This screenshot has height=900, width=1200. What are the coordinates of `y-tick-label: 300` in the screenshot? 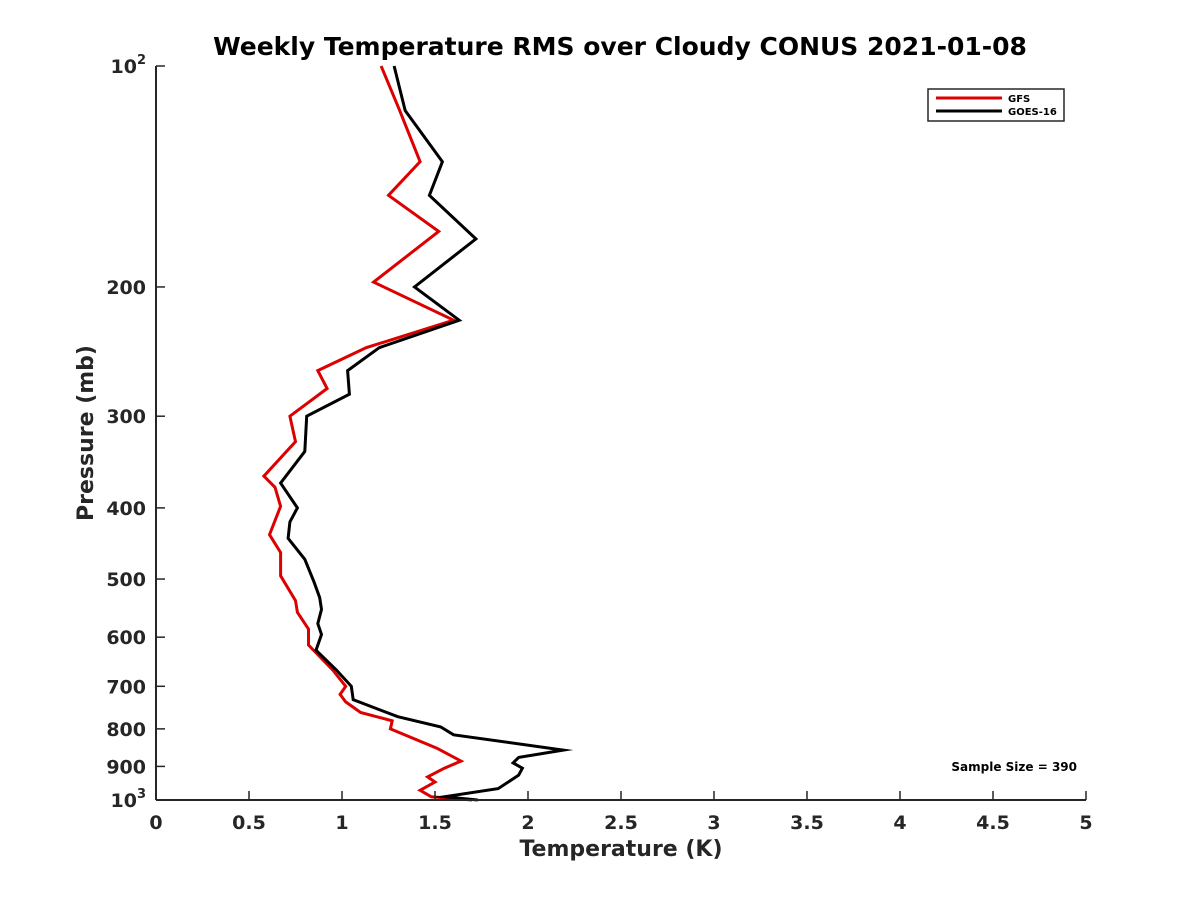 It's located at (126, 417).